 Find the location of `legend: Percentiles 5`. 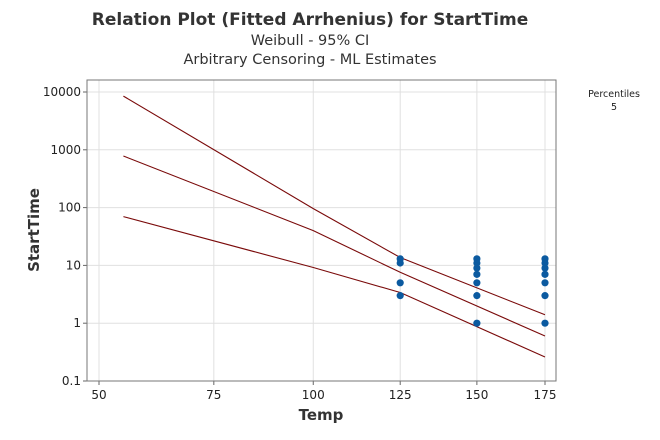

legend: Percentiles 5 is located at coordinates (614, 101).